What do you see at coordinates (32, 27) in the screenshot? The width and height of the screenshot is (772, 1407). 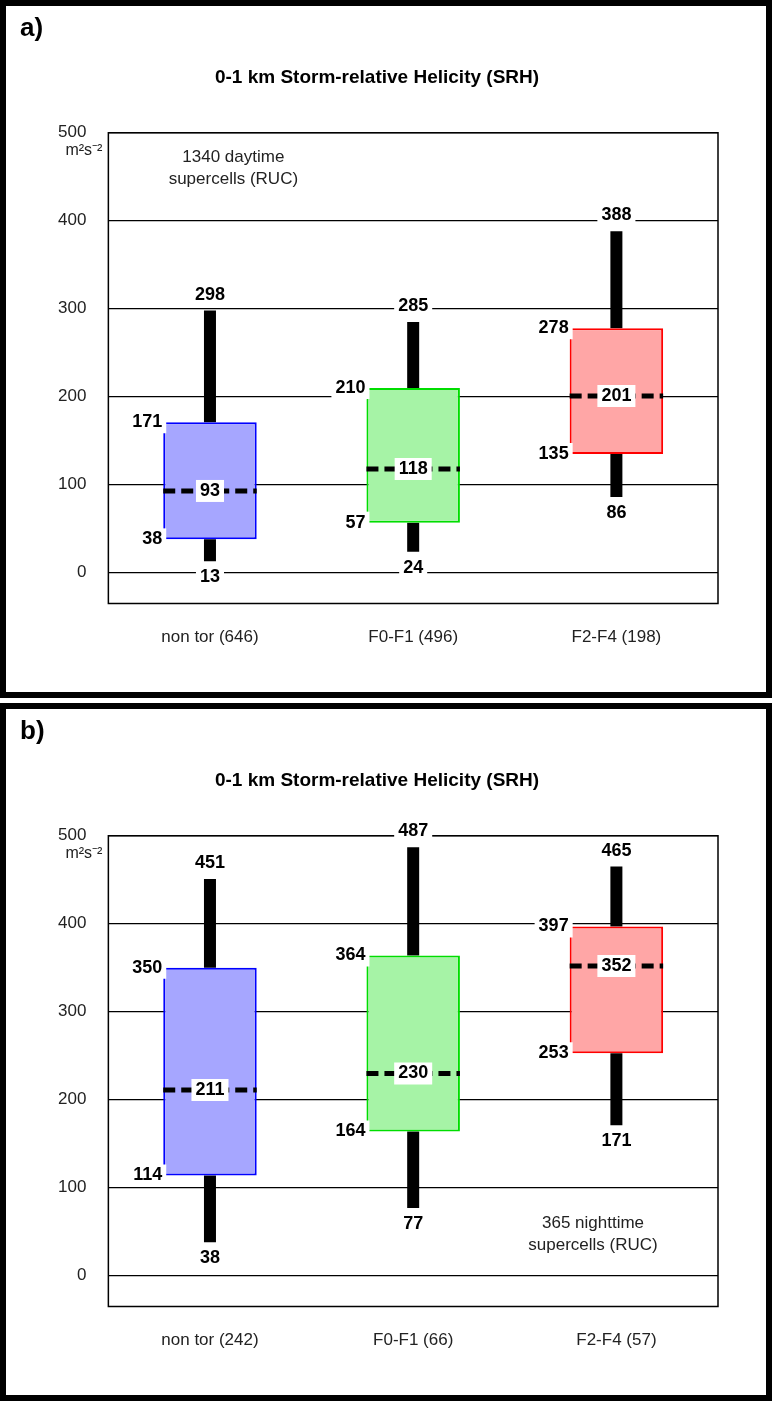 I see `text: a)` at bounding box center [32, 27].